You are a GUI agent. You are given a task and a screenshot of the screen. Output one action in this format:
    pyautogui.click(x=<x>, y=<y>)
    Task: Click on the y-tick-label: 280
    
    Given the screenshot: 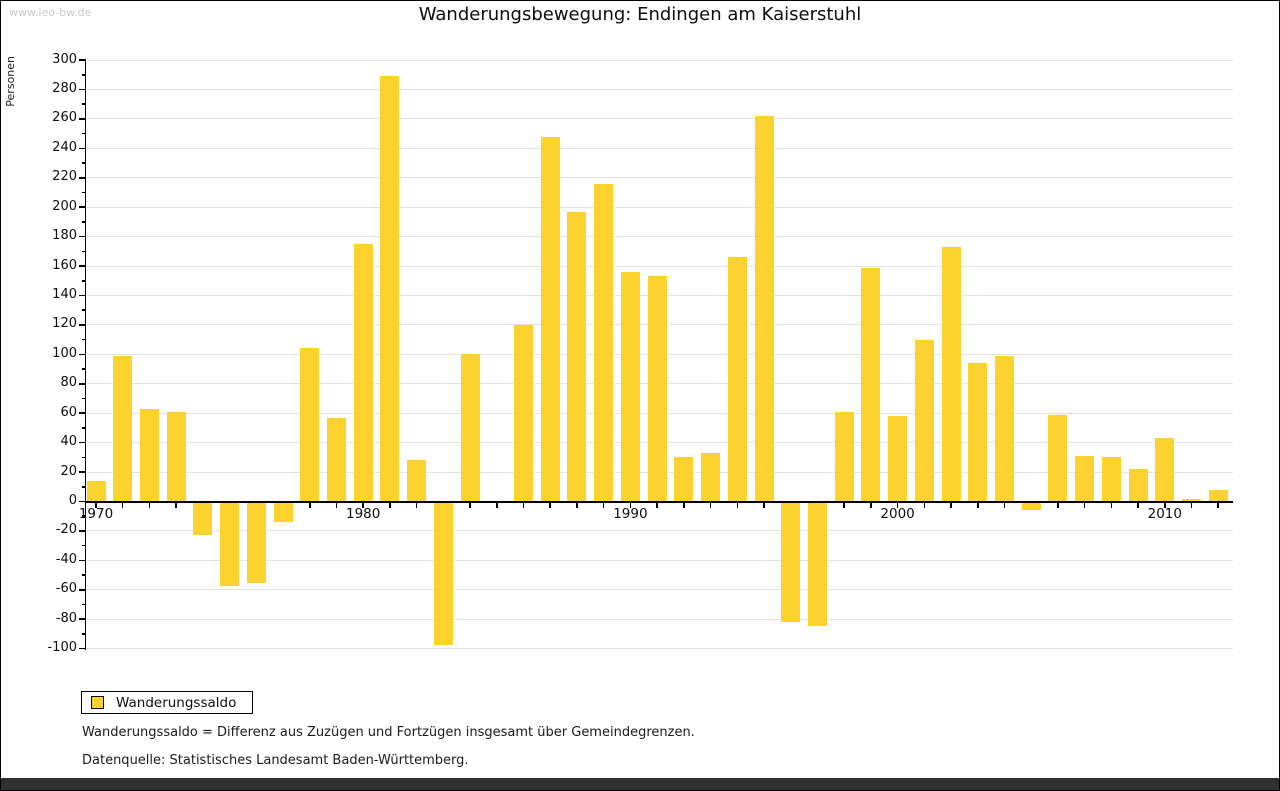 What is the action you would take?
    pyautogui.click(x=64, y=88)
    